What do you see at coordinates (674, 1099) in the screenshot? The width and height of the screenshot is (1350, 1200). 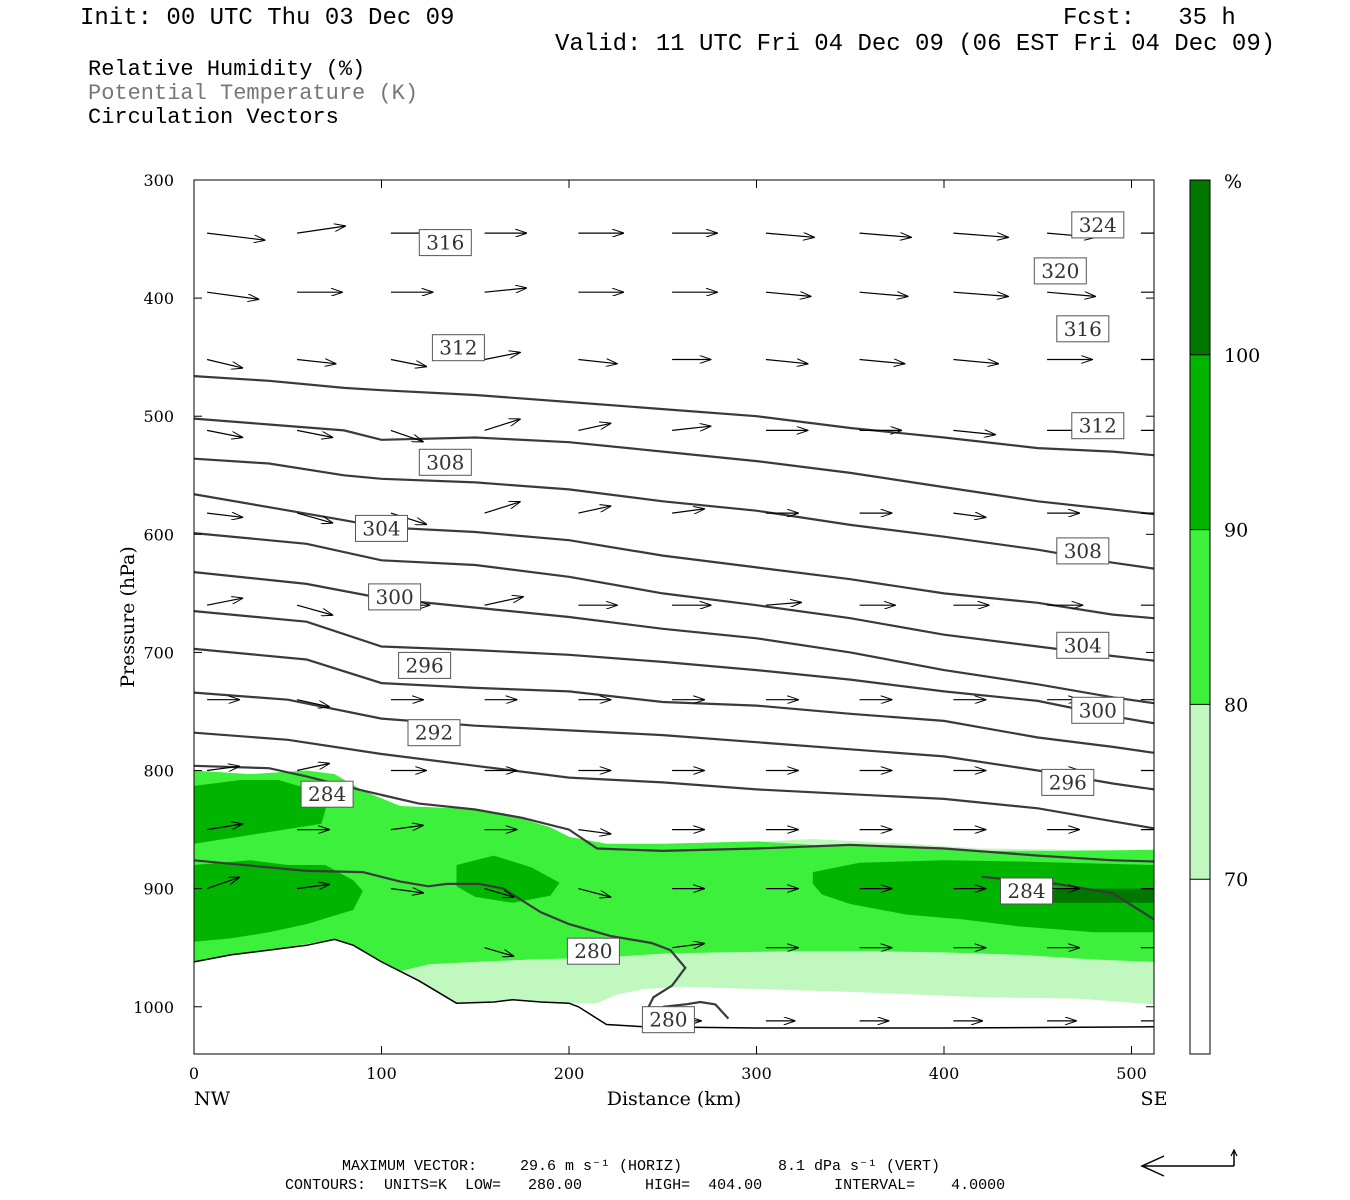 I see `x-axis-label: Distance (km)` at bounding box center [674, 1099].